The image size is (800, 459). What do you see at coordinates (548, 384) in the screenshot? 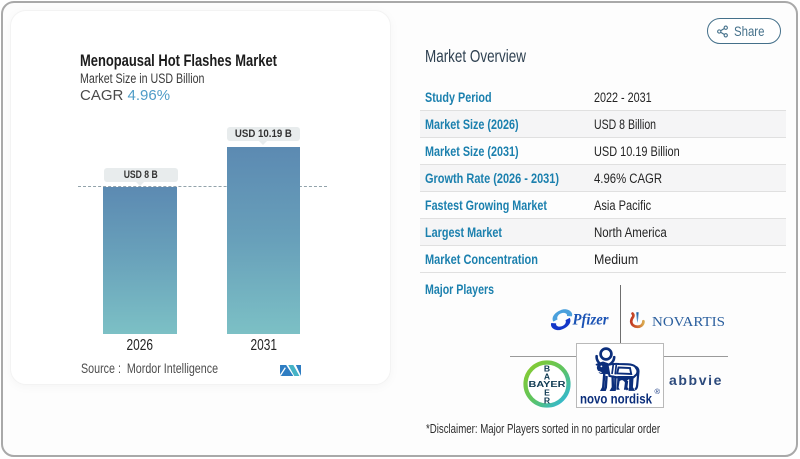
I see `svg-text: BAYER` at bounding box center [548, 384].